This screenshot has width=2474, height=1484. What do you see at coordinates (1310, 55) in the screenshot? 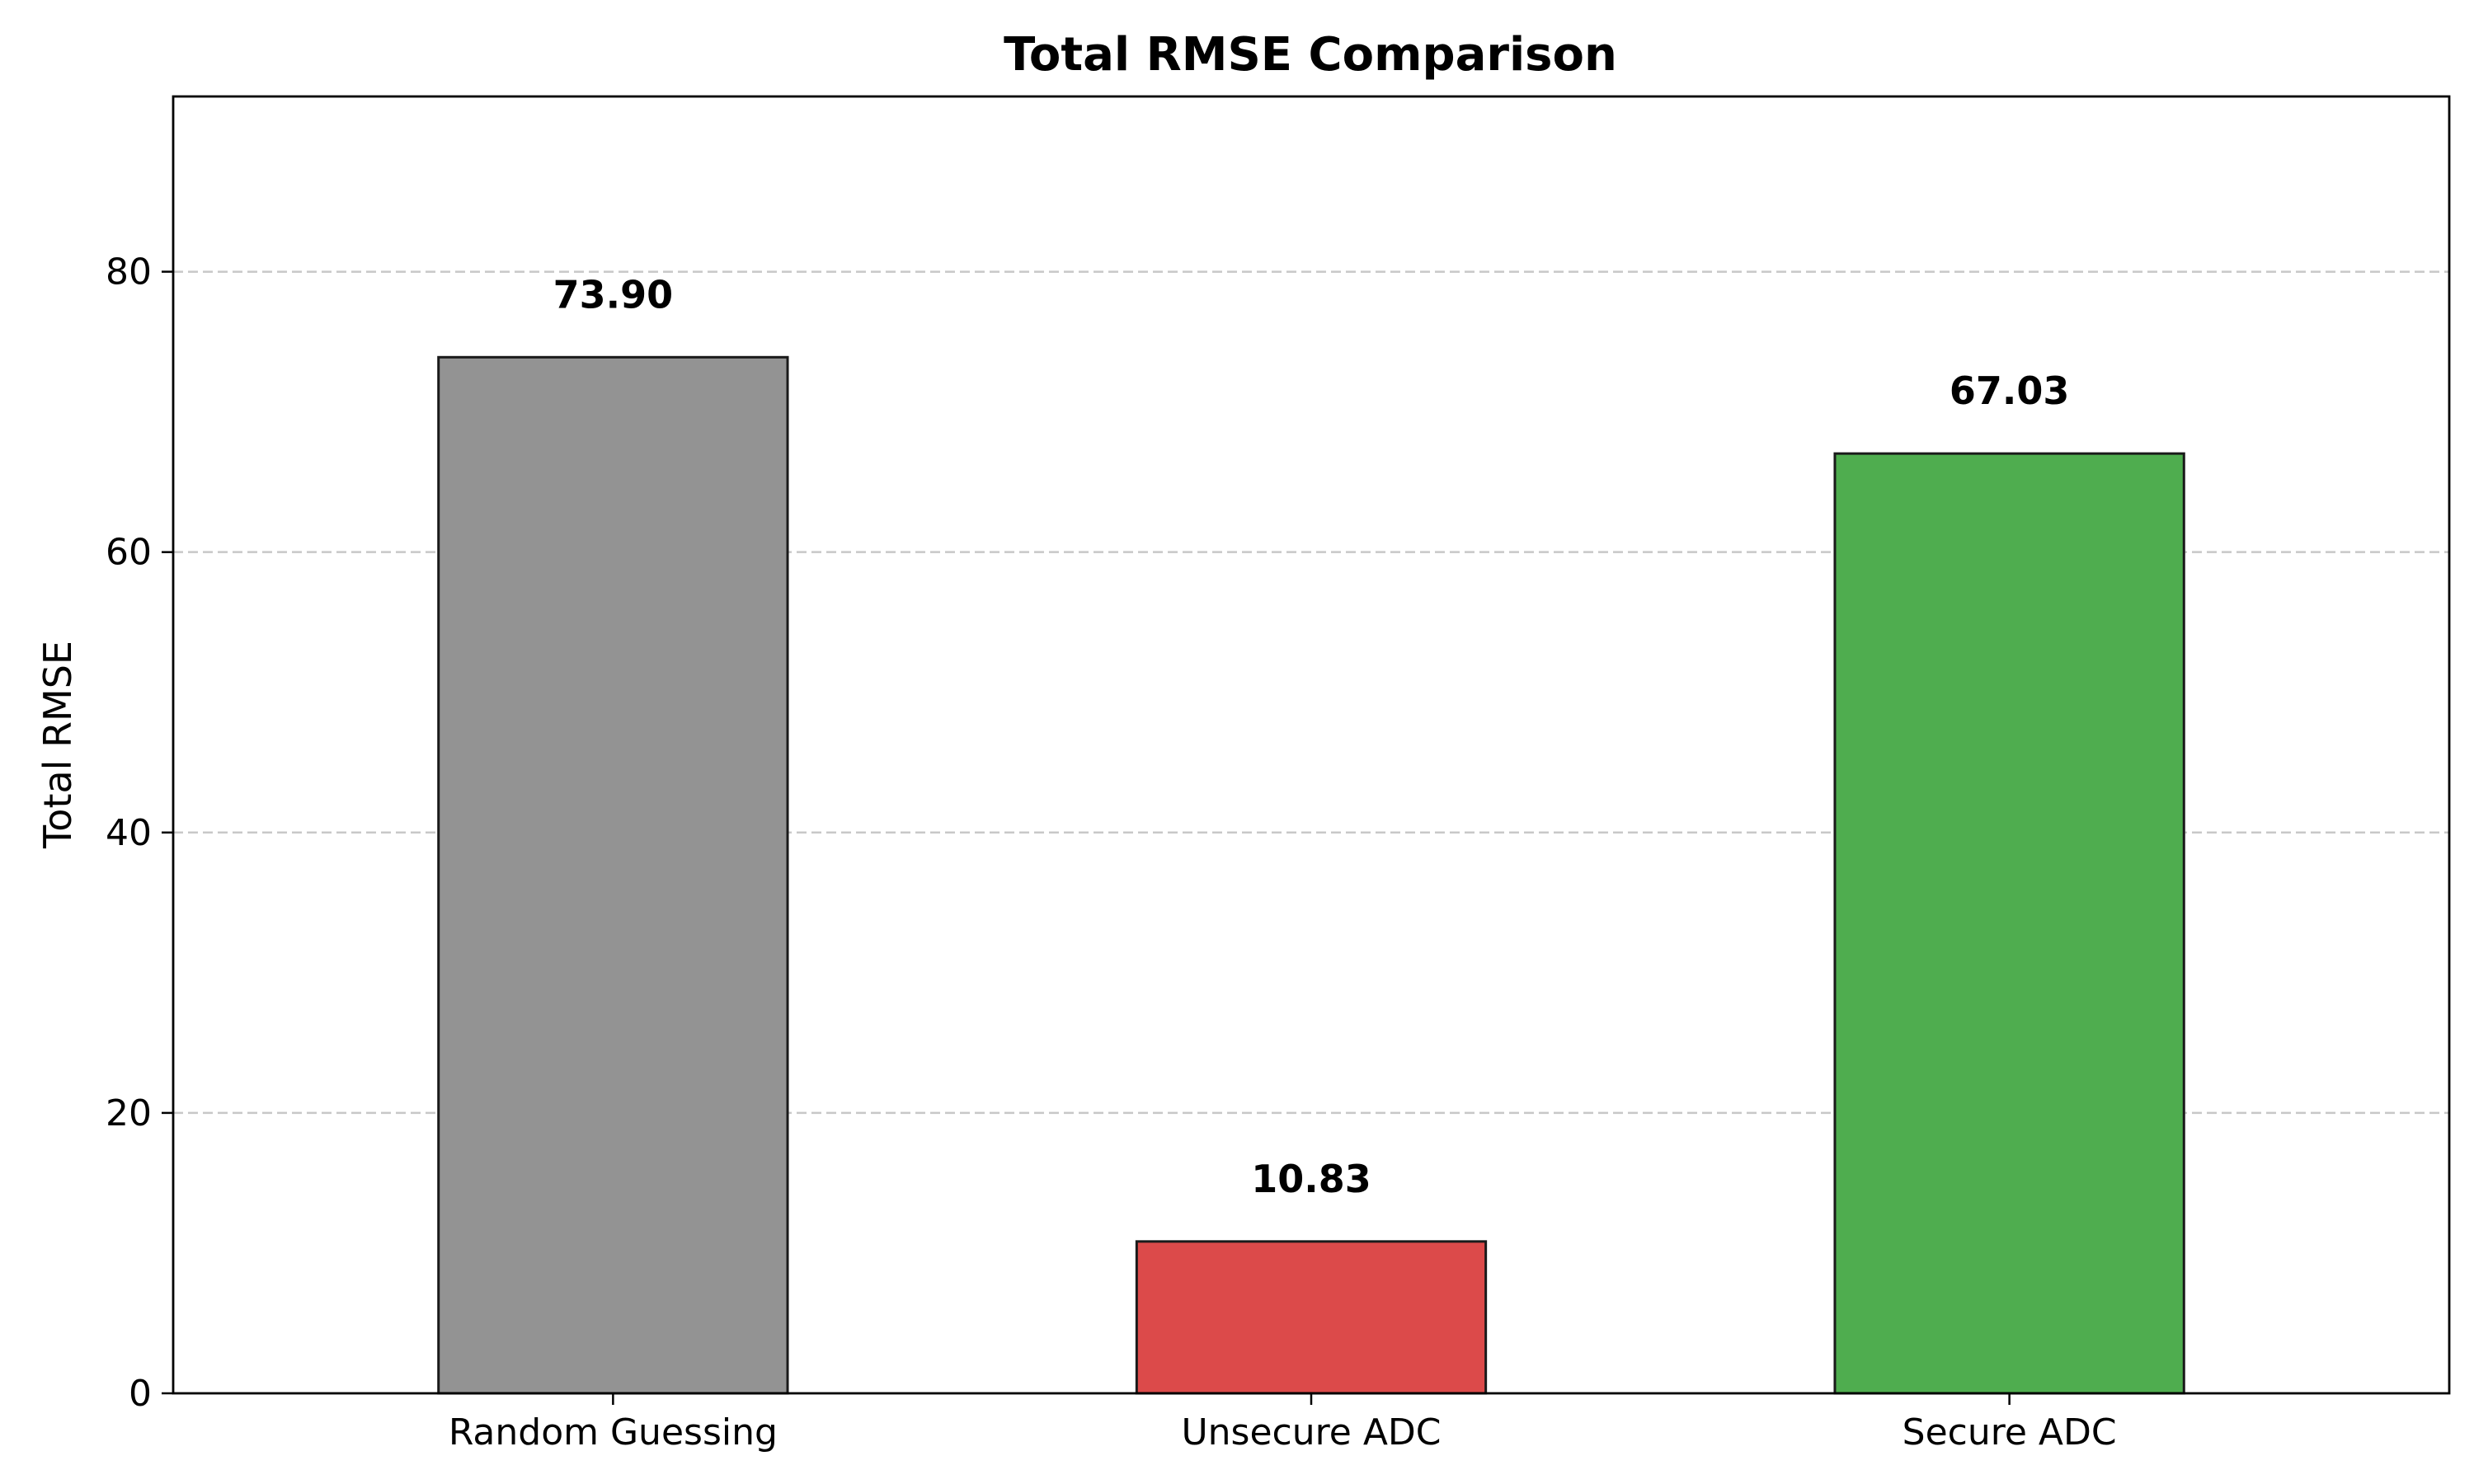
I see `chart-title: Total RMSE Comparison` at bounding box center [1310, 55].